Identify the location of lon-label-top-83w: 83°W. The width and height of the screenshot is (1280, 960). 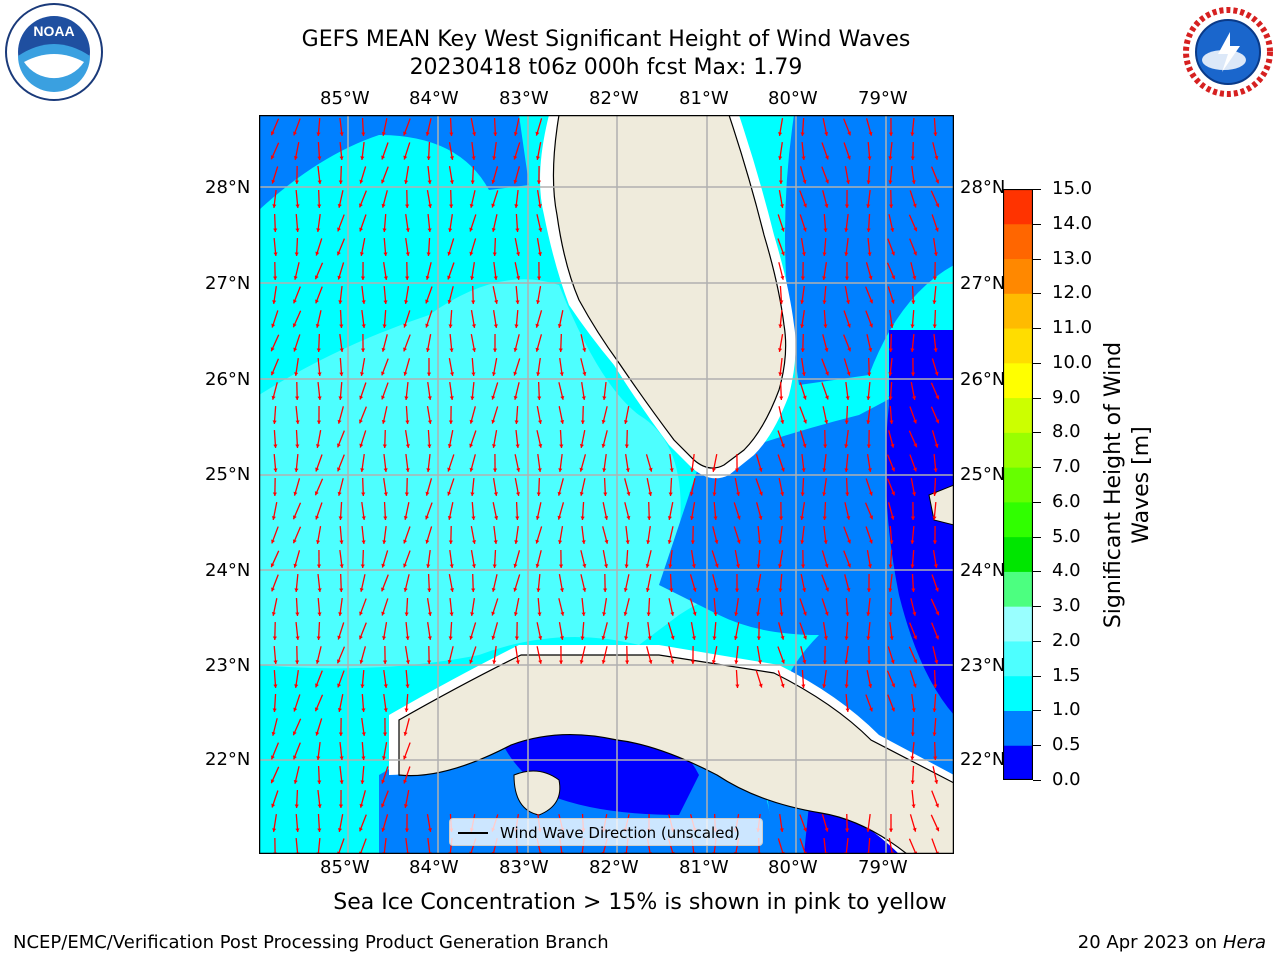
(524, 98).